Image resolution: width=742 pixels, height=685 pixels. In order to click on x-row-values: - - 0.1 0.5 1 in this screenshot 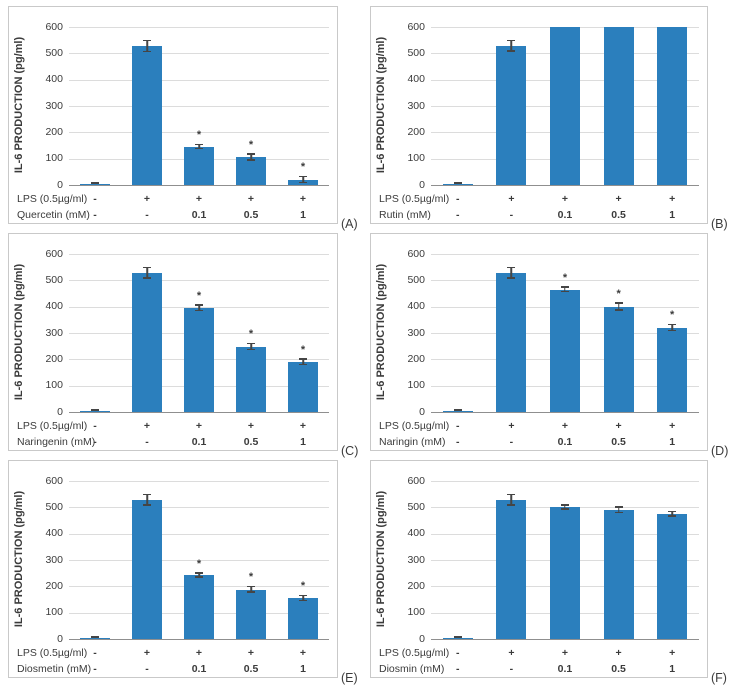, I will do `click(199, 443)`.